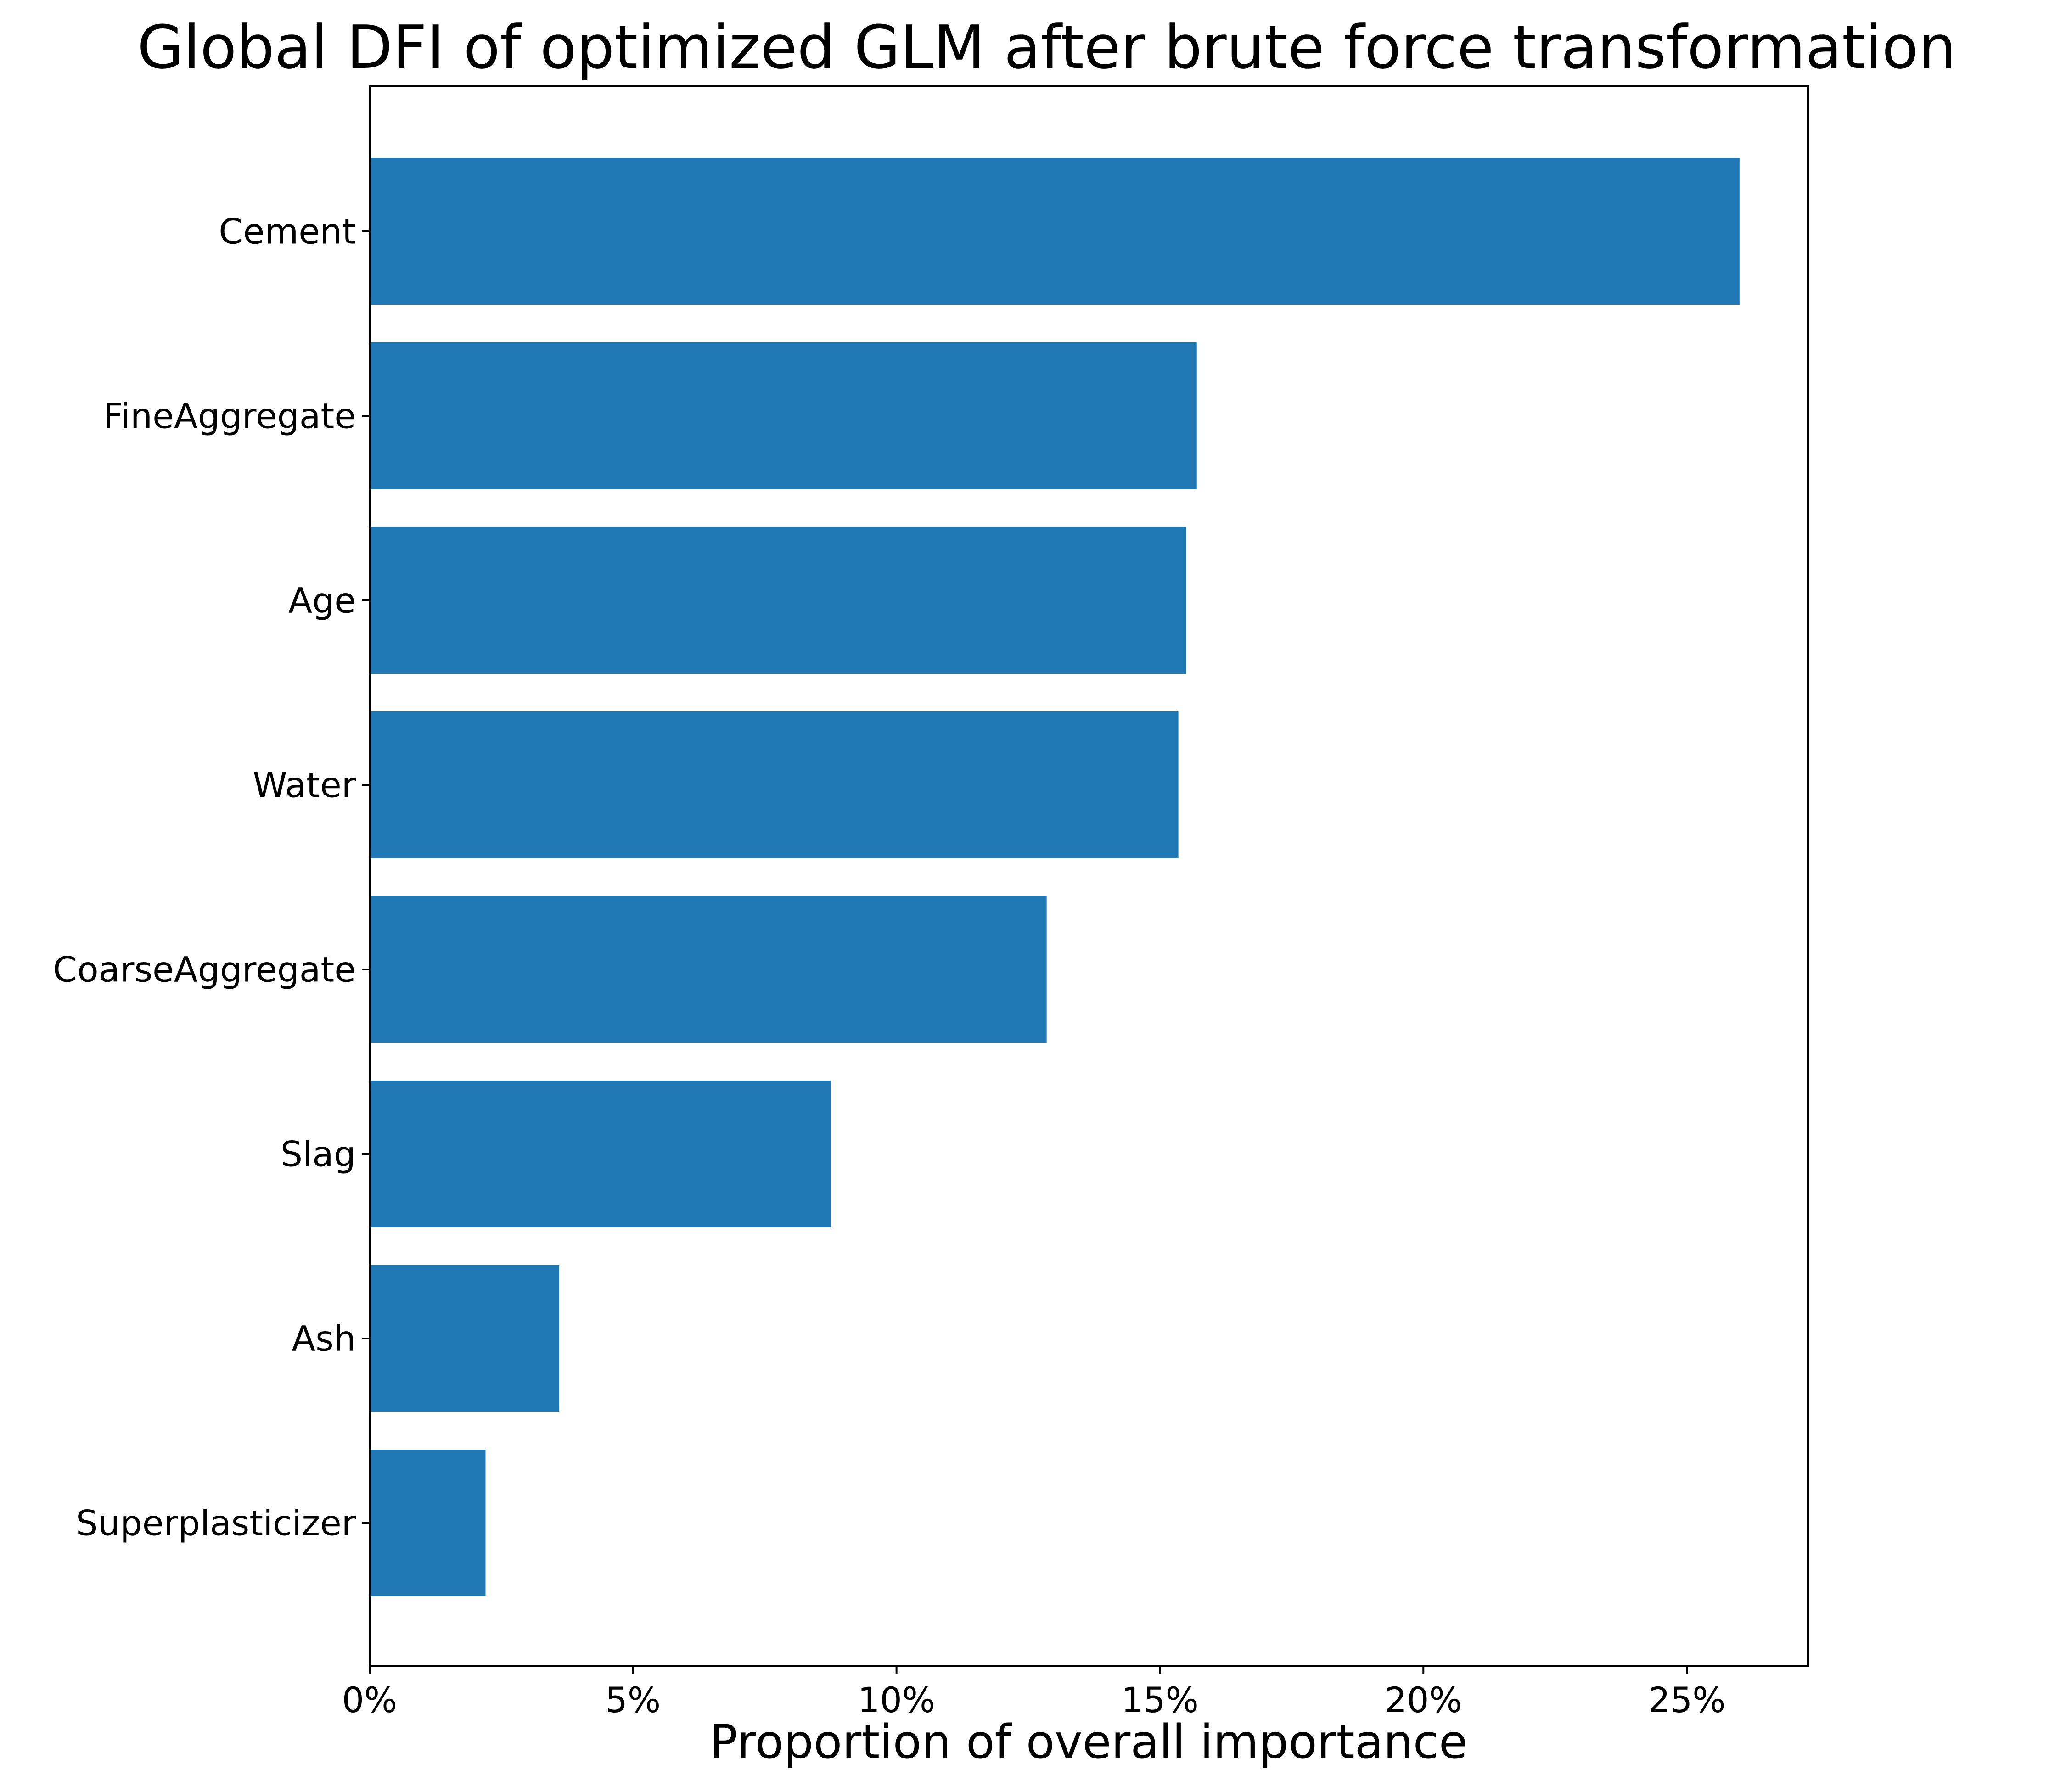 Image resolution: width=2066 pixels, height=1792 pixels. I want to click on y-tick-label: Ash, so click(324, 1338).